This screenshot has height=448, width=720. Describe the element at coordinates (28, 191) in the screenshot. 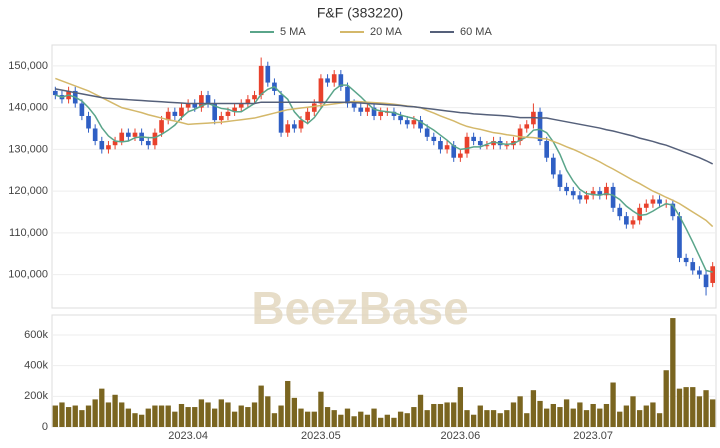

I see `y-tick-label: 120,000` at that location.